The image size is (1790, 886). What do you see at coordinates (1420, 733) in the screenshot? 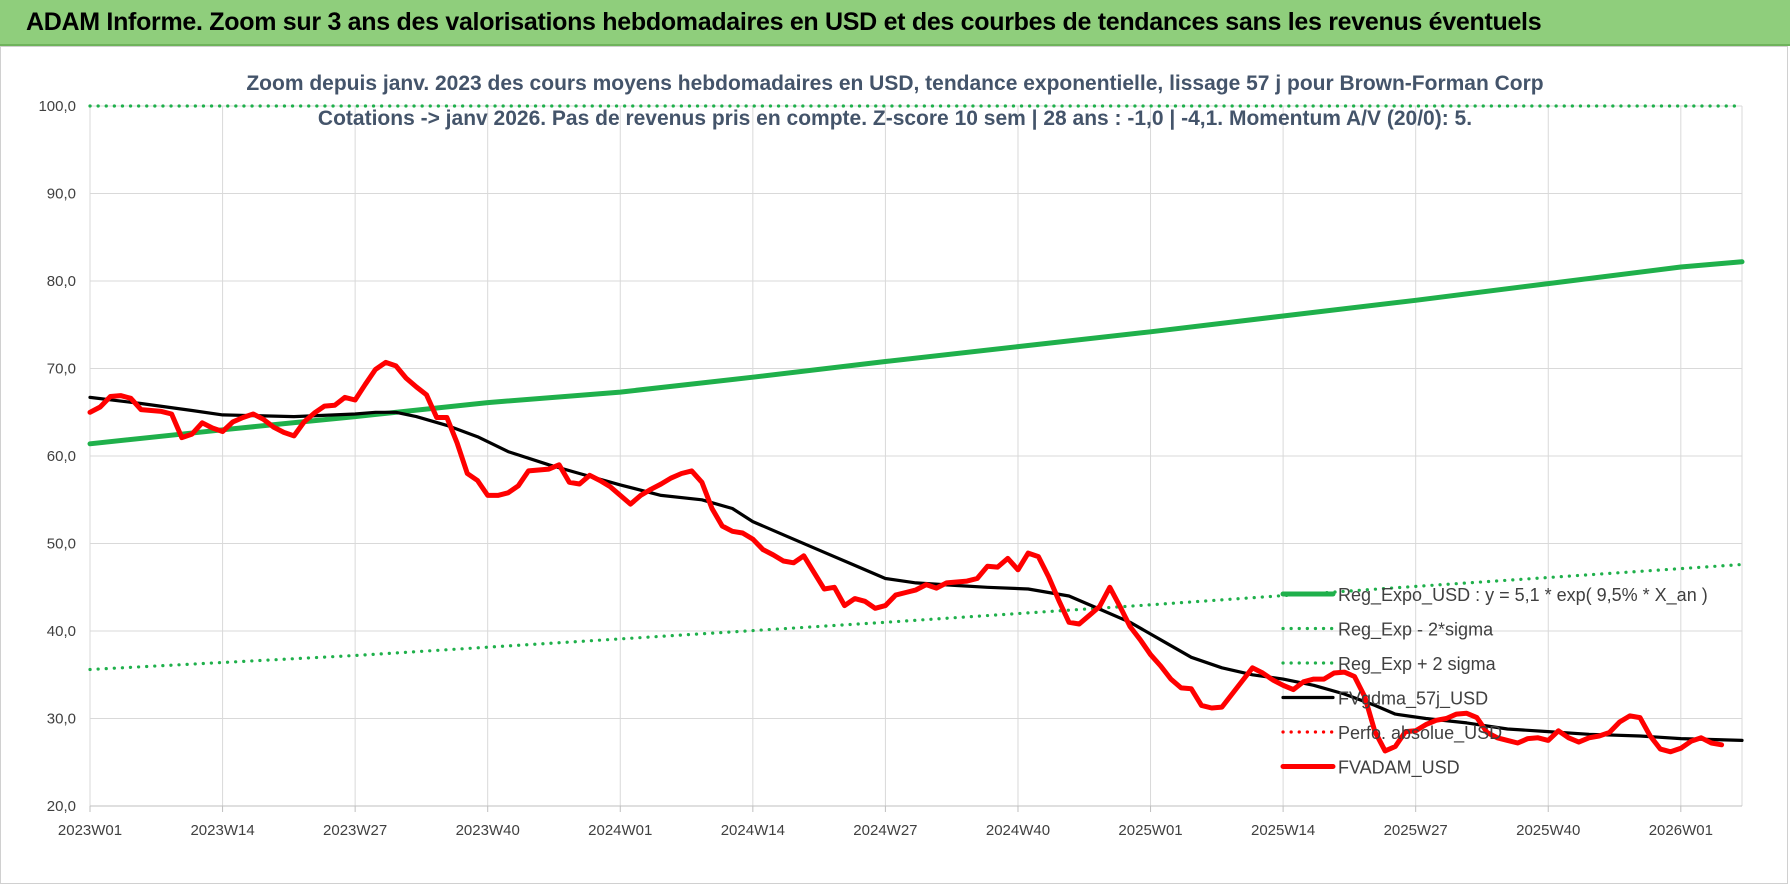
I see `legend-label: Perfo. absolue_USD` at bounding box center [1420, 733].